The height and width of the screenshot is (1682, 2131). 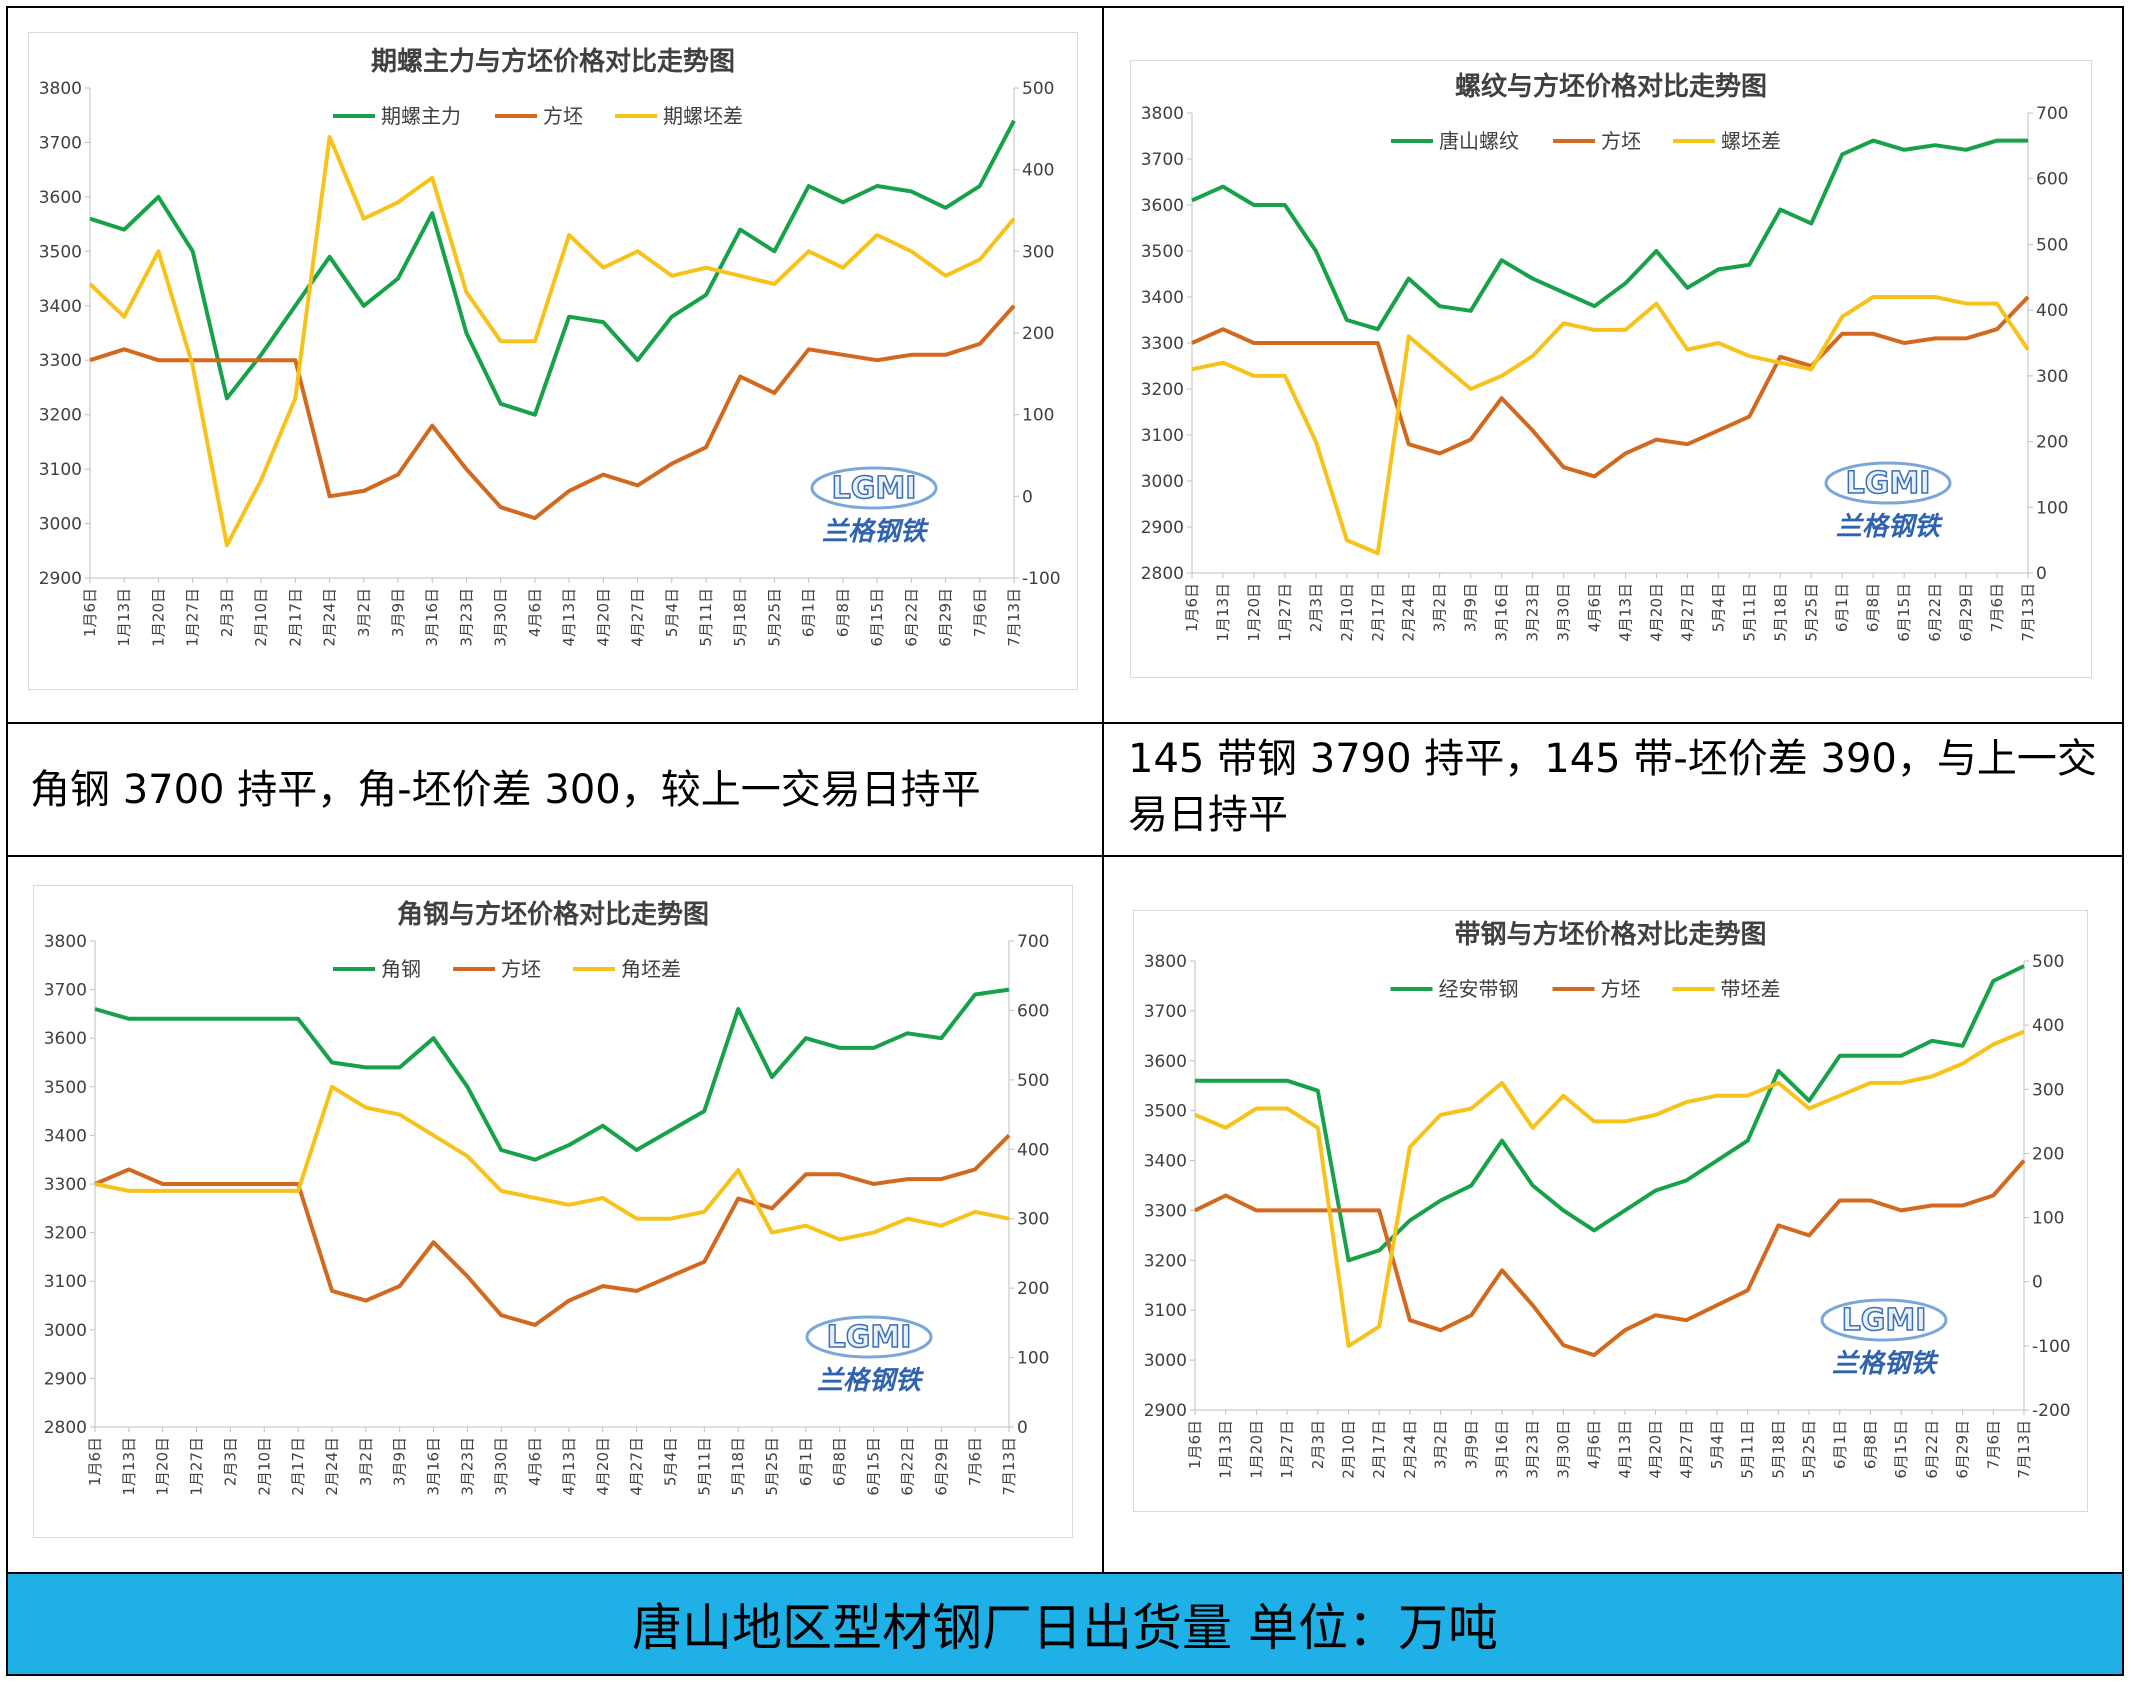 I want to click on legend-label: 角坯差, so click(x=651, y=969).